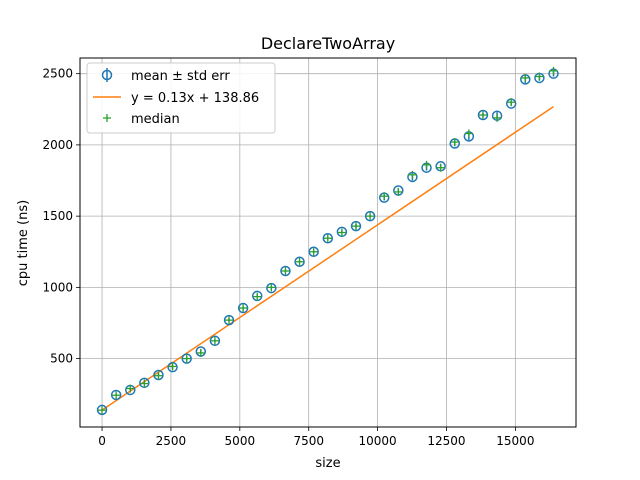 The image size is (640, 480). What do you see at coordinates (57, 145) in the screenshot?
I see `y-tick-label: 2000` at bounding box center [57, 145].